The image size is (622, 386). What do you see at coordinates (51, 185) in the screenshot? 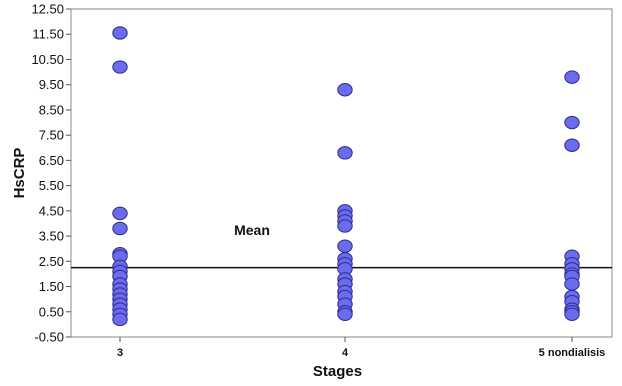
I see `y-tick-label: 5.50` at bounding box center [51, 185].